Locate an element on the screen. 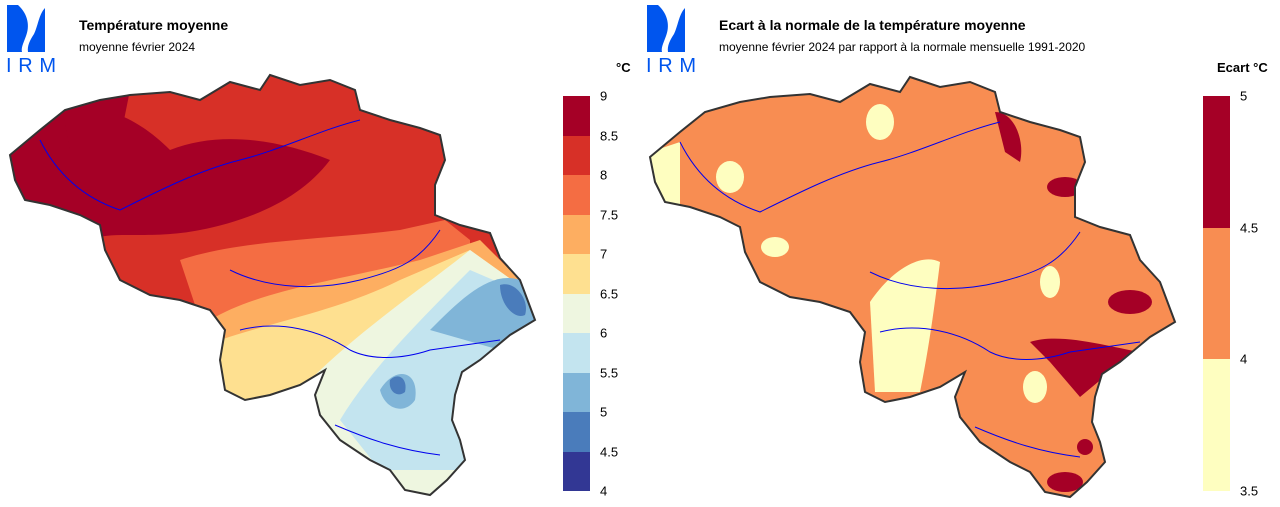 The image size is (1280, 507). legend-tick-label: 8 is located at coordinates (604, 175).